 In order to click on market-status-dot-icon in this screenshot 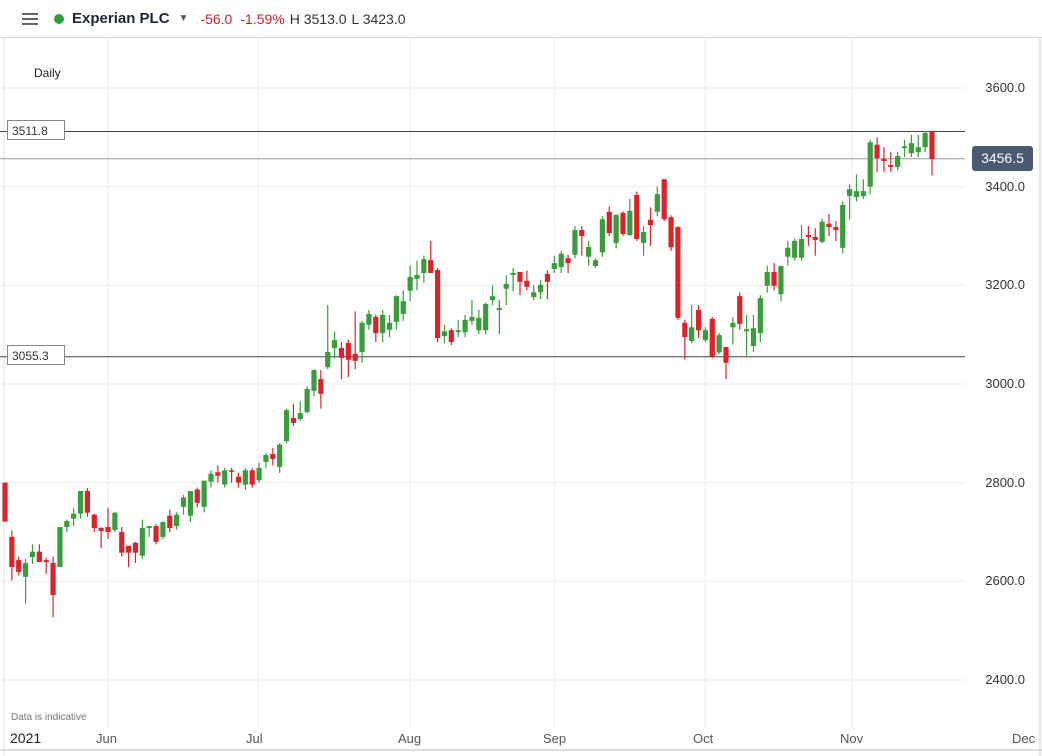, I will do `click(59, 18)`.